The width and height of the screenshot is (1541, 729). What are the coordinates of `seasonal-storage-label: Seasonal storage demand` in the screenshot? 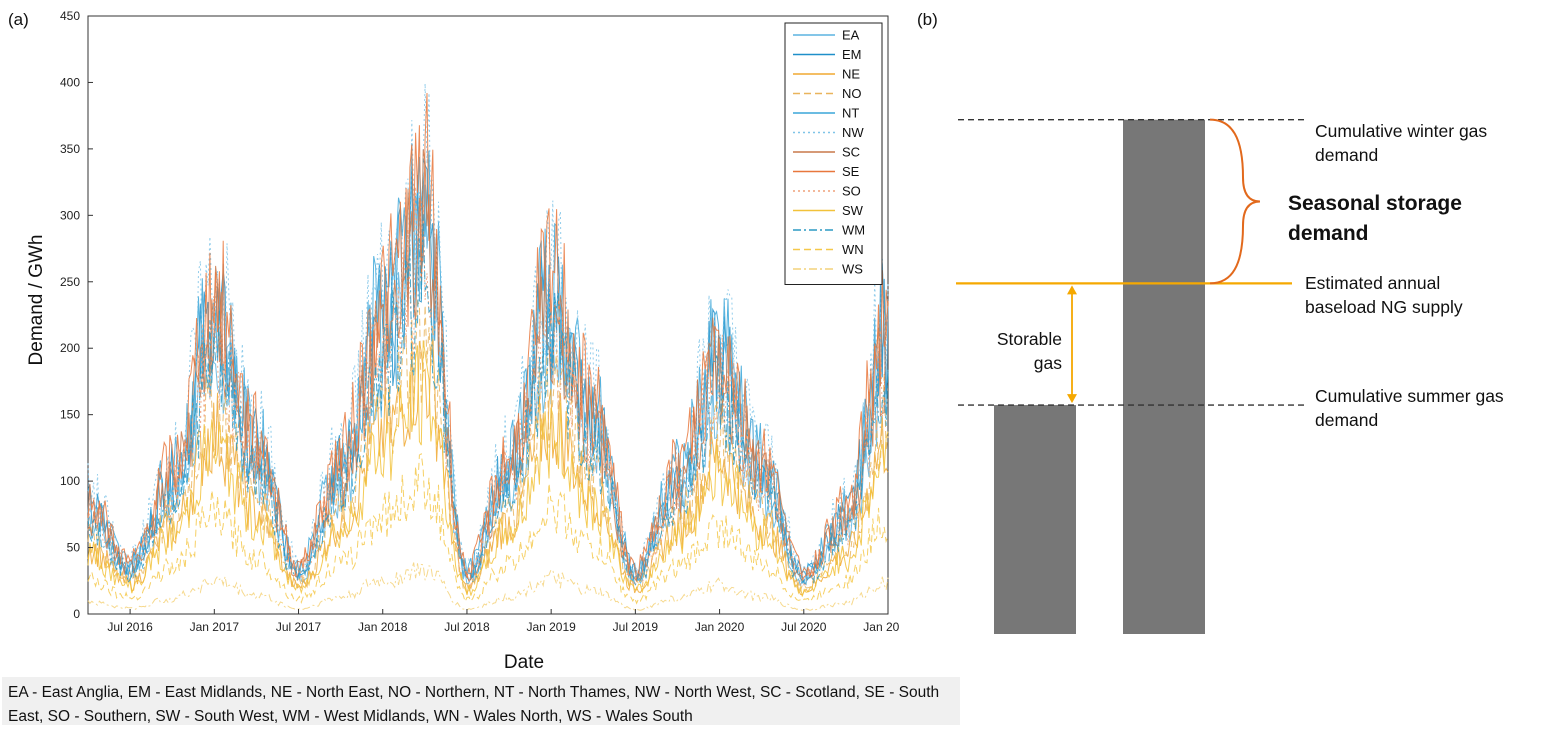 It's located at (1375, 218).